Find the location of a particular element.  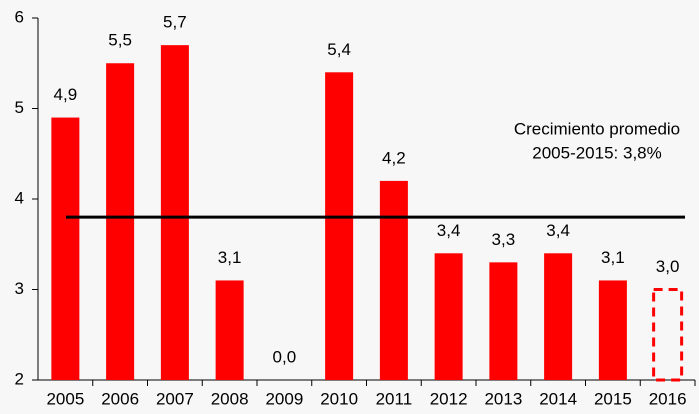

x-tick-label: 2007 is located at coordinates (175, 398).